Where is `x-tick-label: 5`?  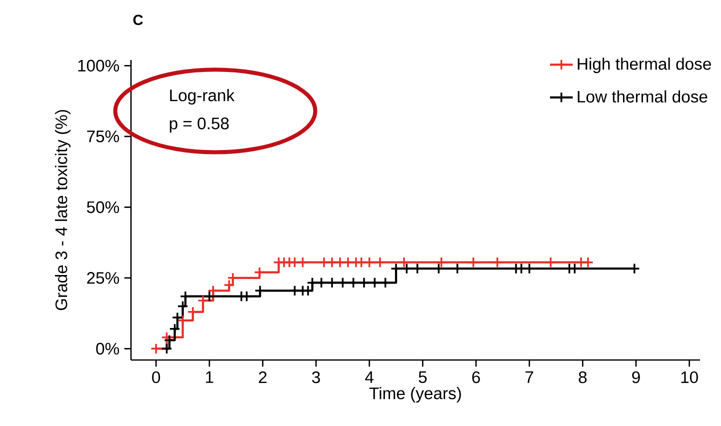
x-tick-label: 5 is located at coordinates (422, 377).